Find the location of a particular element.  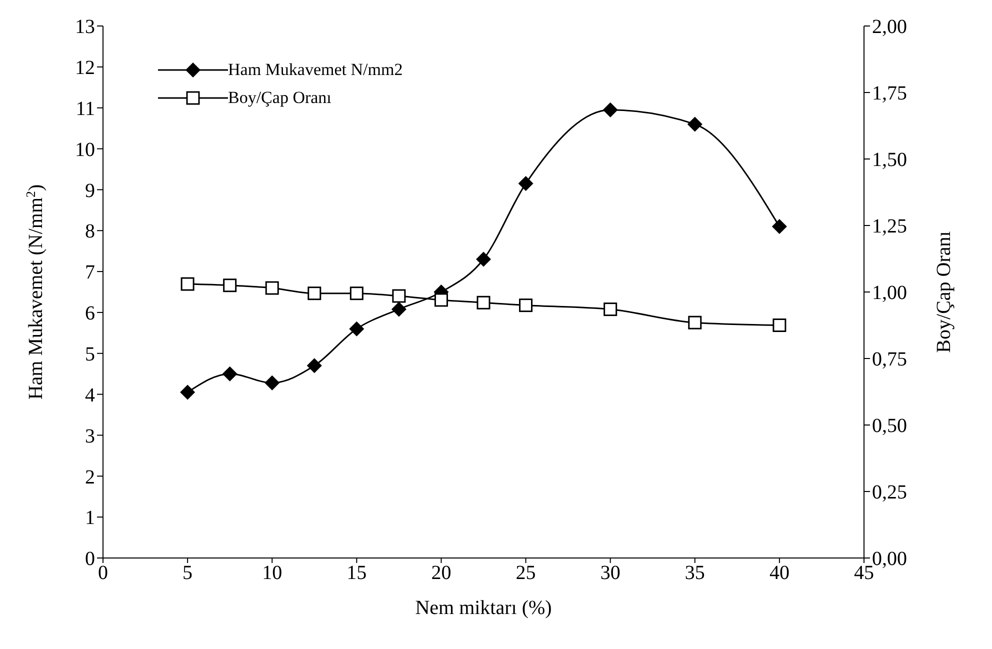

y2-tick-label: 0,50 is located at coordinates (889, 426).